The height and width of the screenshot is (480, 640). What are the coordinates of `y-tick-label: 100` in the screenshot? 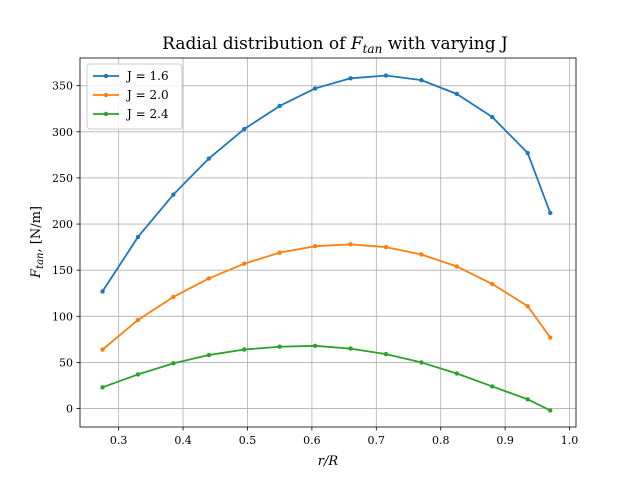 It's located at (62, 316).